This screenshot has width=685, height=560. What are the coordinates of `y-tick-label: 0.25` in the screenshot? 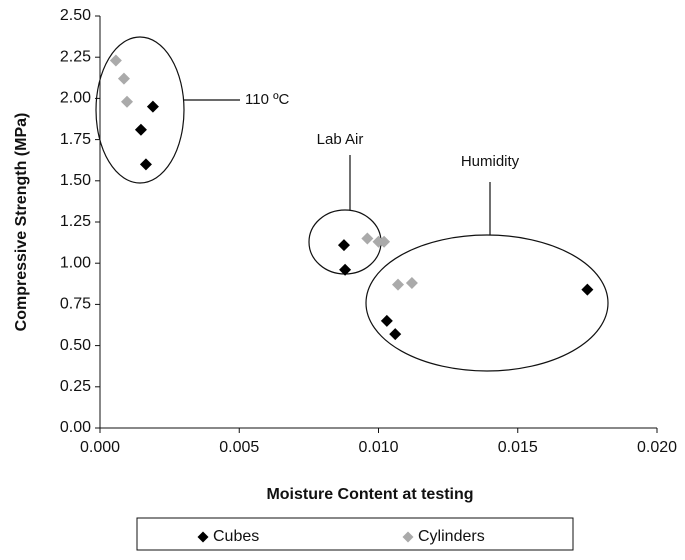 It's located at (75, 386).